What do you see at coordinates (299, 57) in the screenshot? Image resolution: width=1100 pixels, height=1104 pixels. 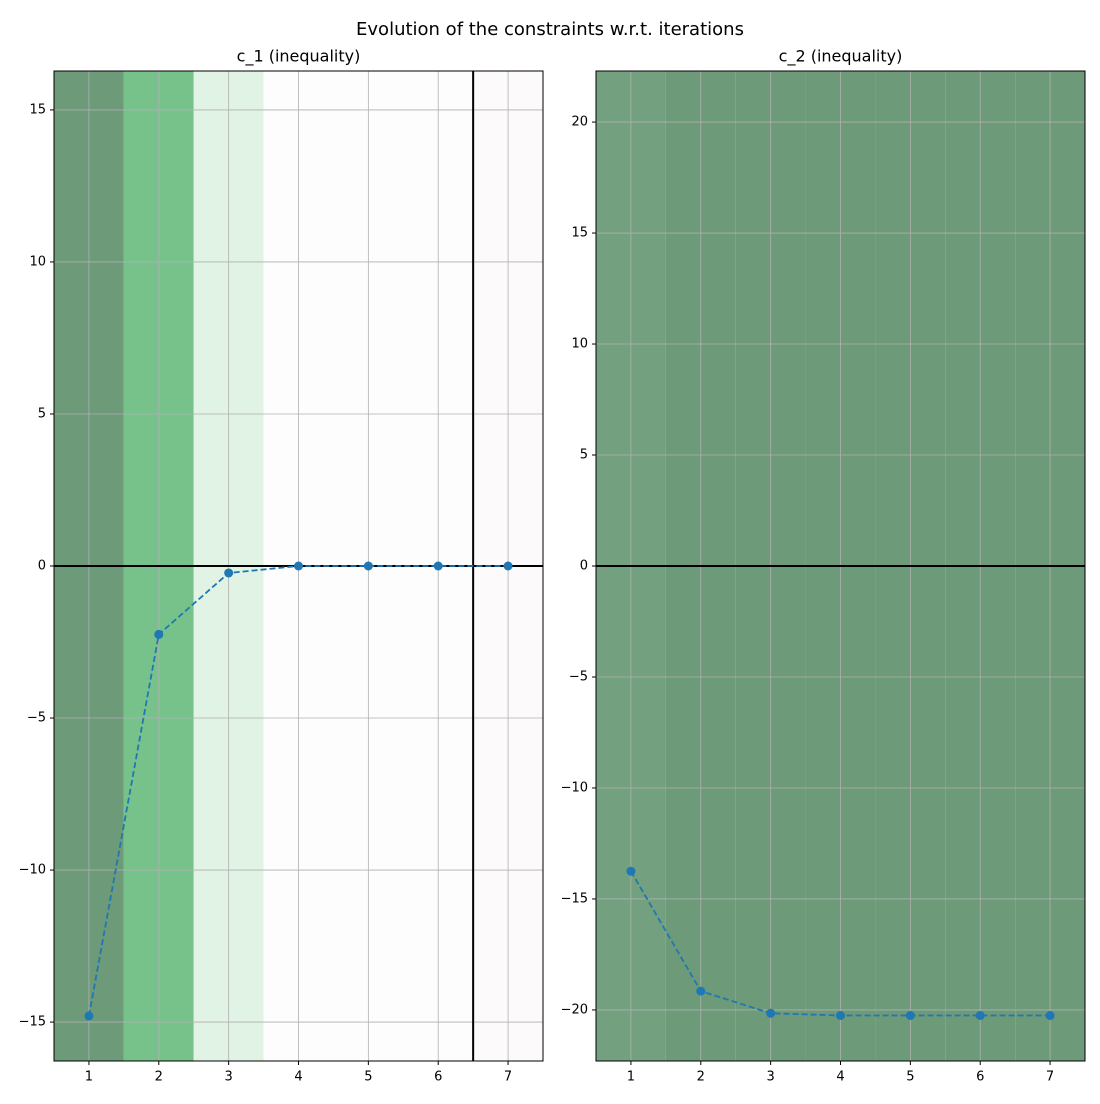 I see `subplot-title: c_1 (inequality)` at bounding box center [299, 57].